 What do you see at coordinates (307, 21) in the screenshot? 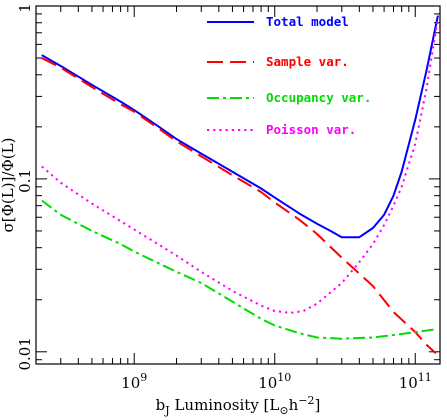
I see `legend-label: Total model` at bounding box center [307, 21].